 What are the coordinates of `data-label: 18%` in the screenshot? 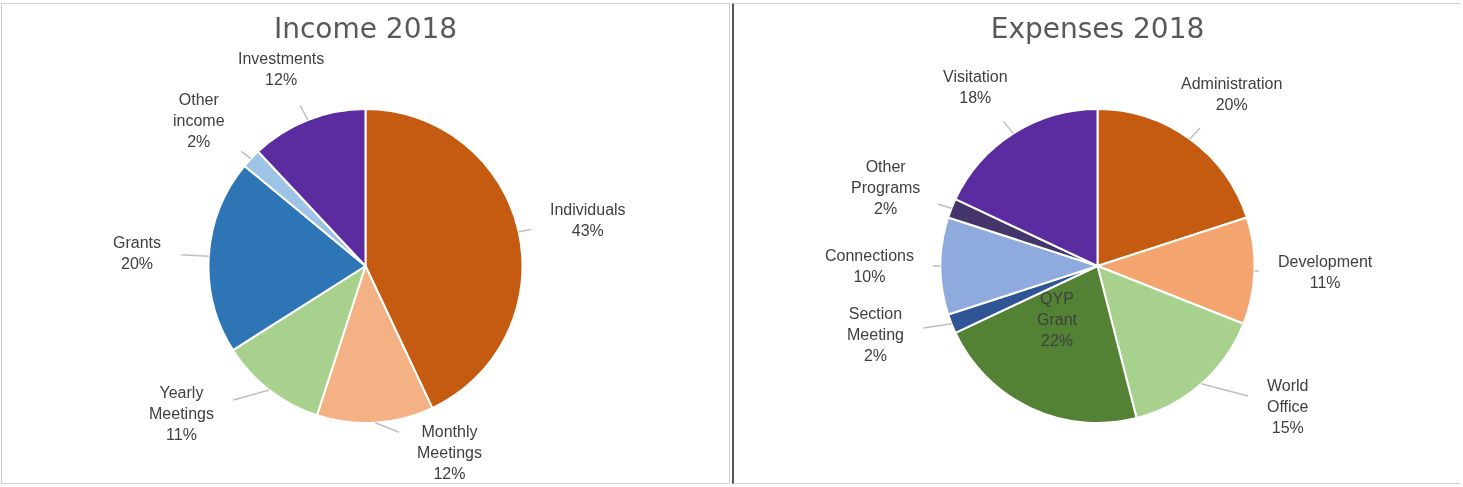 It's located at (975, 97).